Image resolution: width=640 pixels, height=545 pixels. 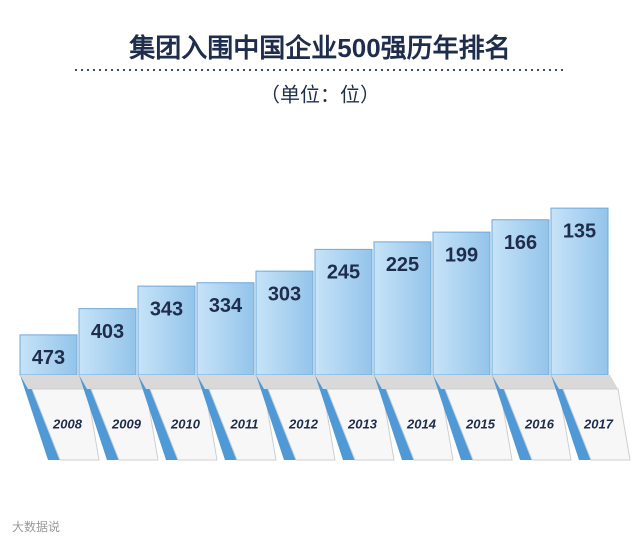 I want to click on x-tick-label: 2008, so click(x=67, y=423).